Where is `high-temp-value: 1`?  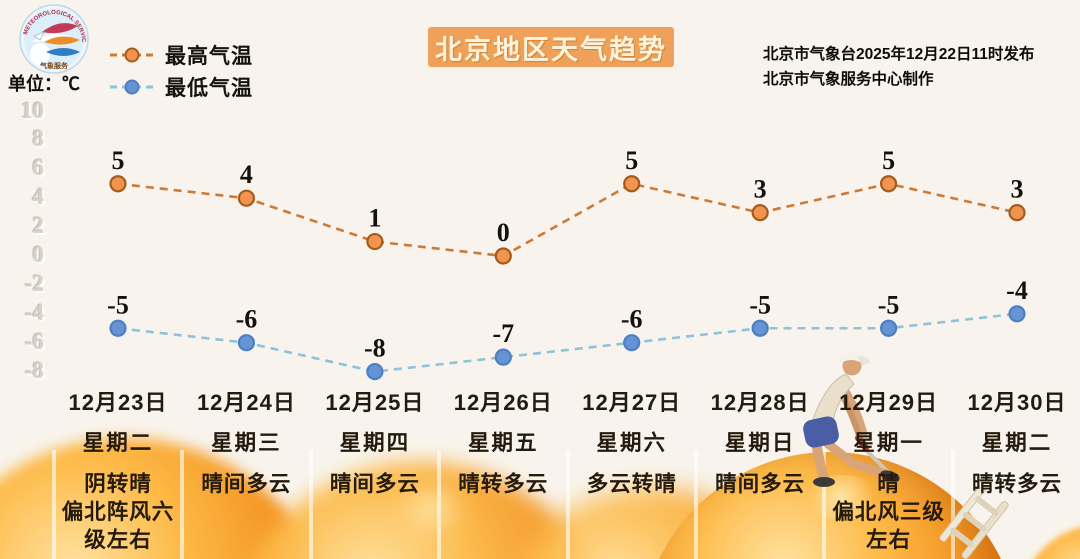 high-temp-value: 1 is located at coordinates (374, 218).